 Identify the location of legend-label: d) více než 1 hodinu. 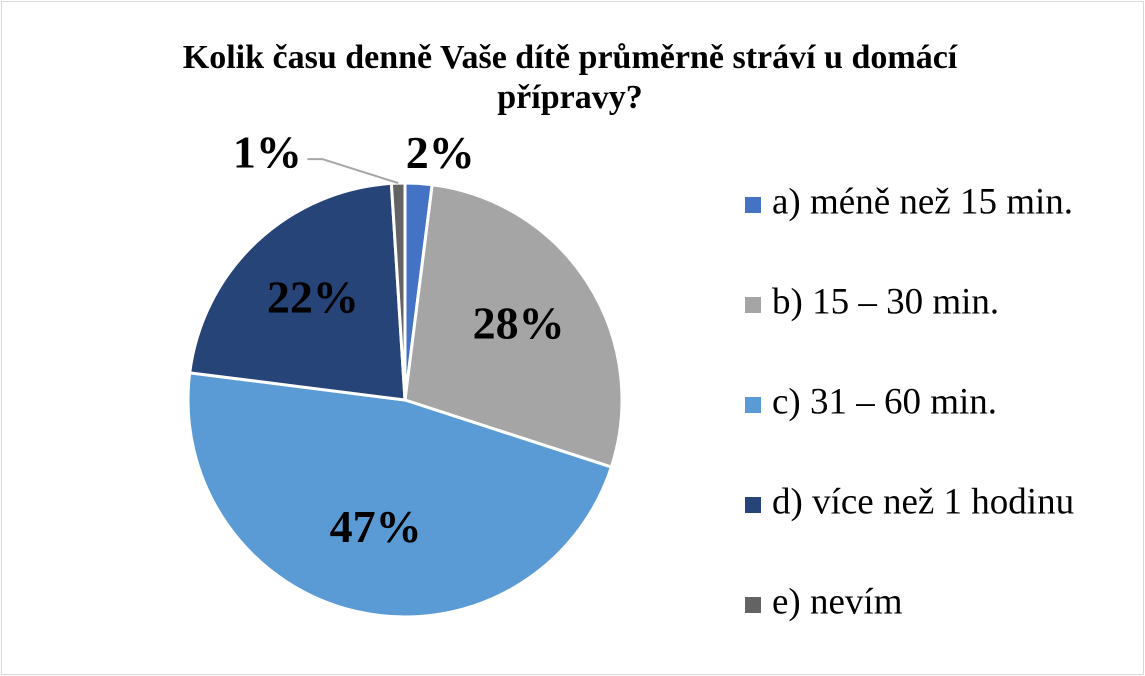
(923, 501).